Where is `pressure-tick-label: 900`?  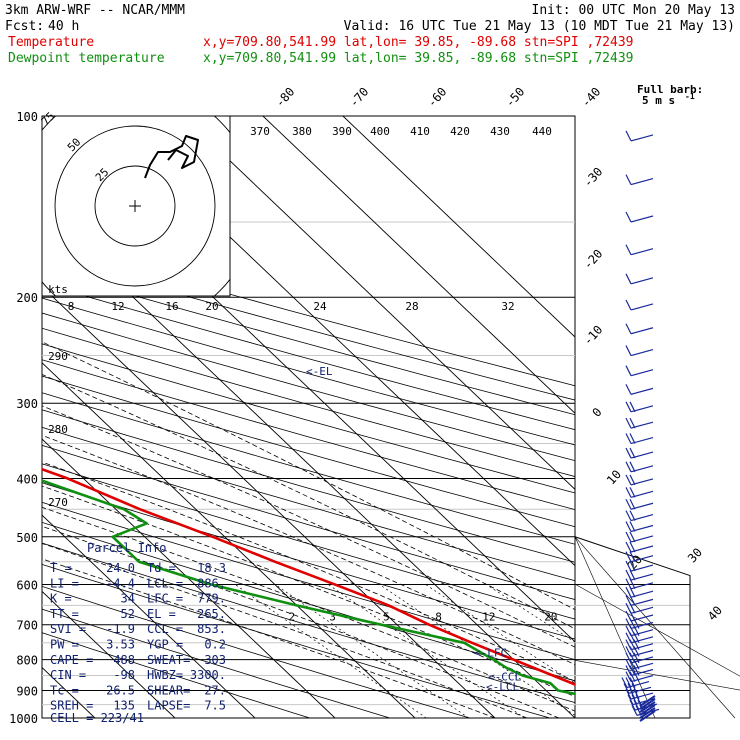
pressure-tick-label: 900 is located at coordinates (27, 691).